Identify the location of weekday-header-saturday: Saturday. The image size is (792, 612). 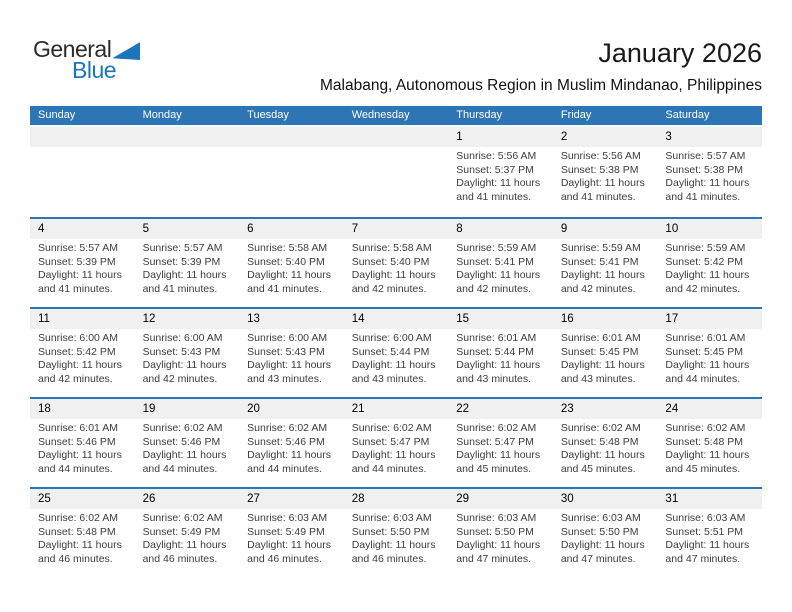
(687, 115).